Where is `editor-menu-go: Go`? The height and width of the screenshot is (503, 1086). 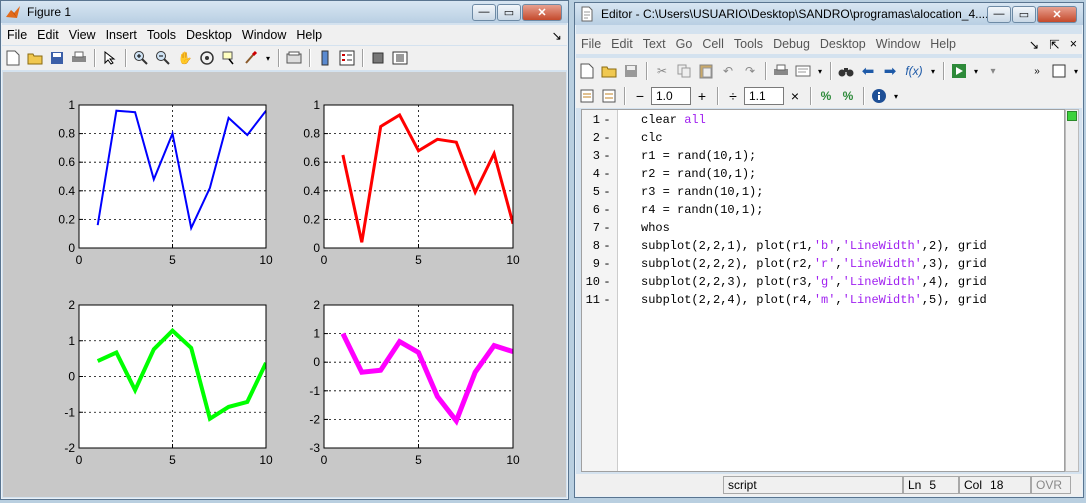
editor-menu-go: Go is located at coordinates (684, 44).